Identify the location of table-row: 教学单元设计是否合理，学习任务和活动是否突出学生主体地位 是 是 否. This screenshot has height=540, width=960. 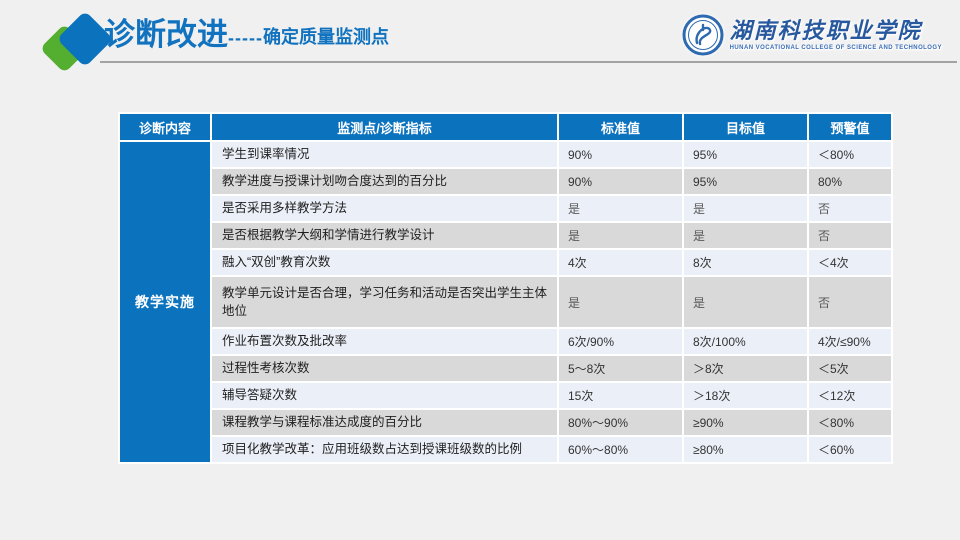
(505, 302).